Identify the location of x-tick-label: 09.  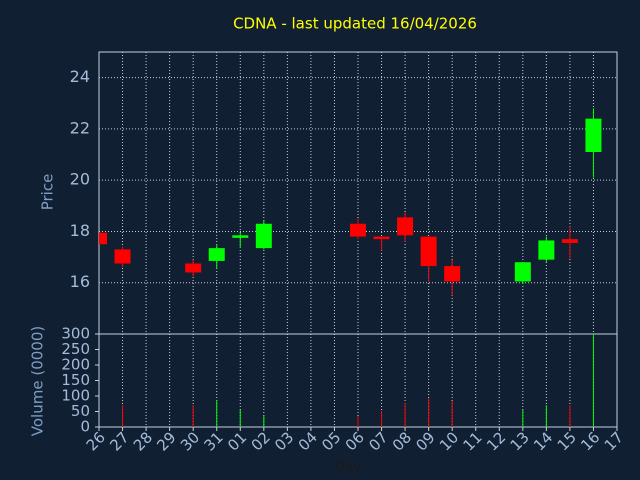
(425, 441).